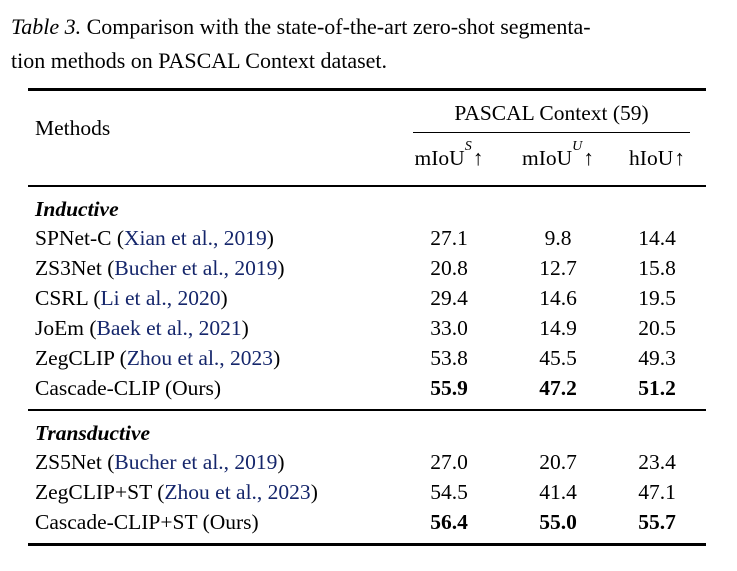 The width and height of the screenshot is (737, 571). I want to click on method-name: SPNet-C (, so click(79, 238).